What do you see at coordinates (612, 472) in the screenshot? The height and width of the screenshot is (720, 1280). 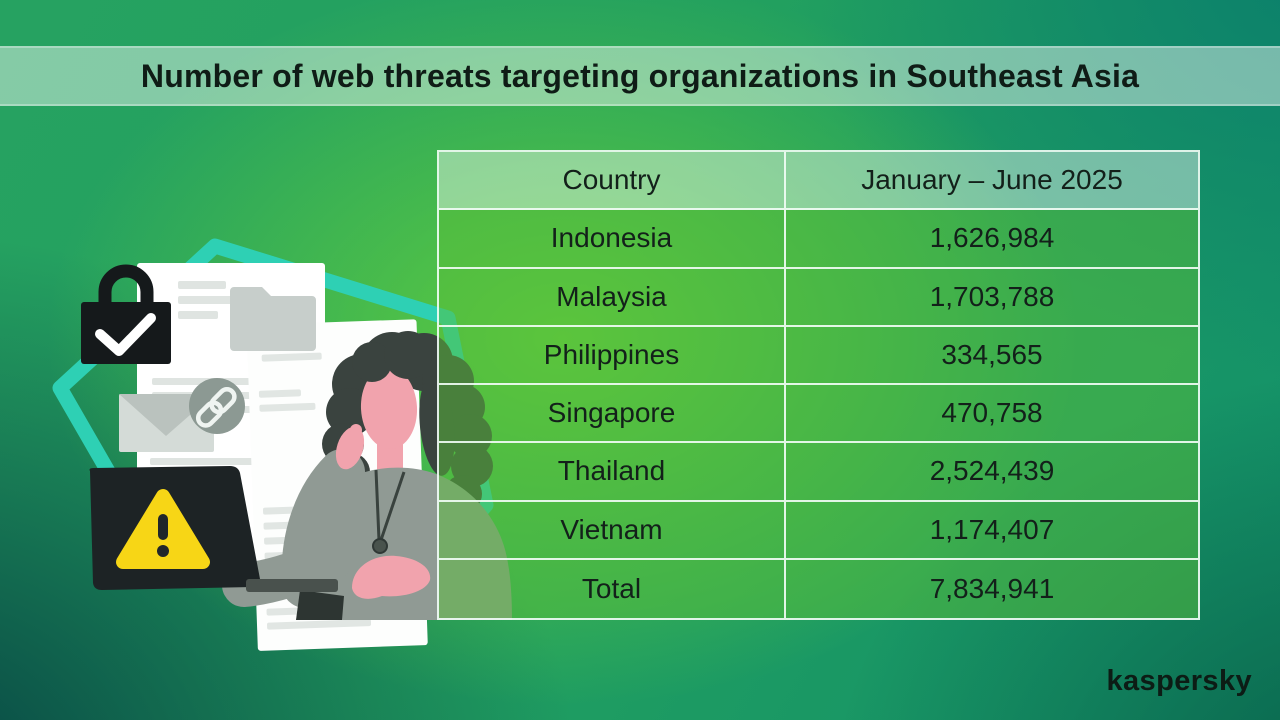 I see `country-cell: Thailand` at bounding box center [612, 472].